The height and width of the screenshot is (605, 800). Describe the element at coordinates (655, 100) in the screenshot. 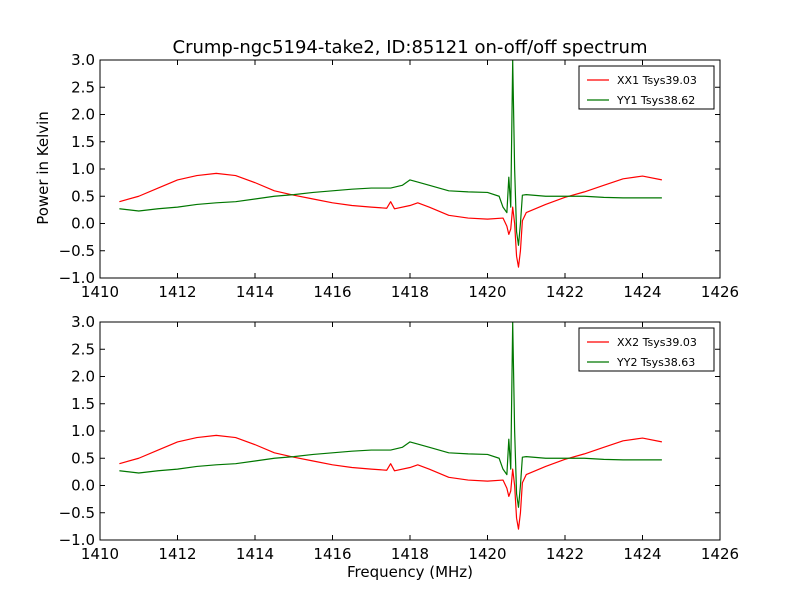

I see `legend-label: YY1 Tsys38.62` at that location.